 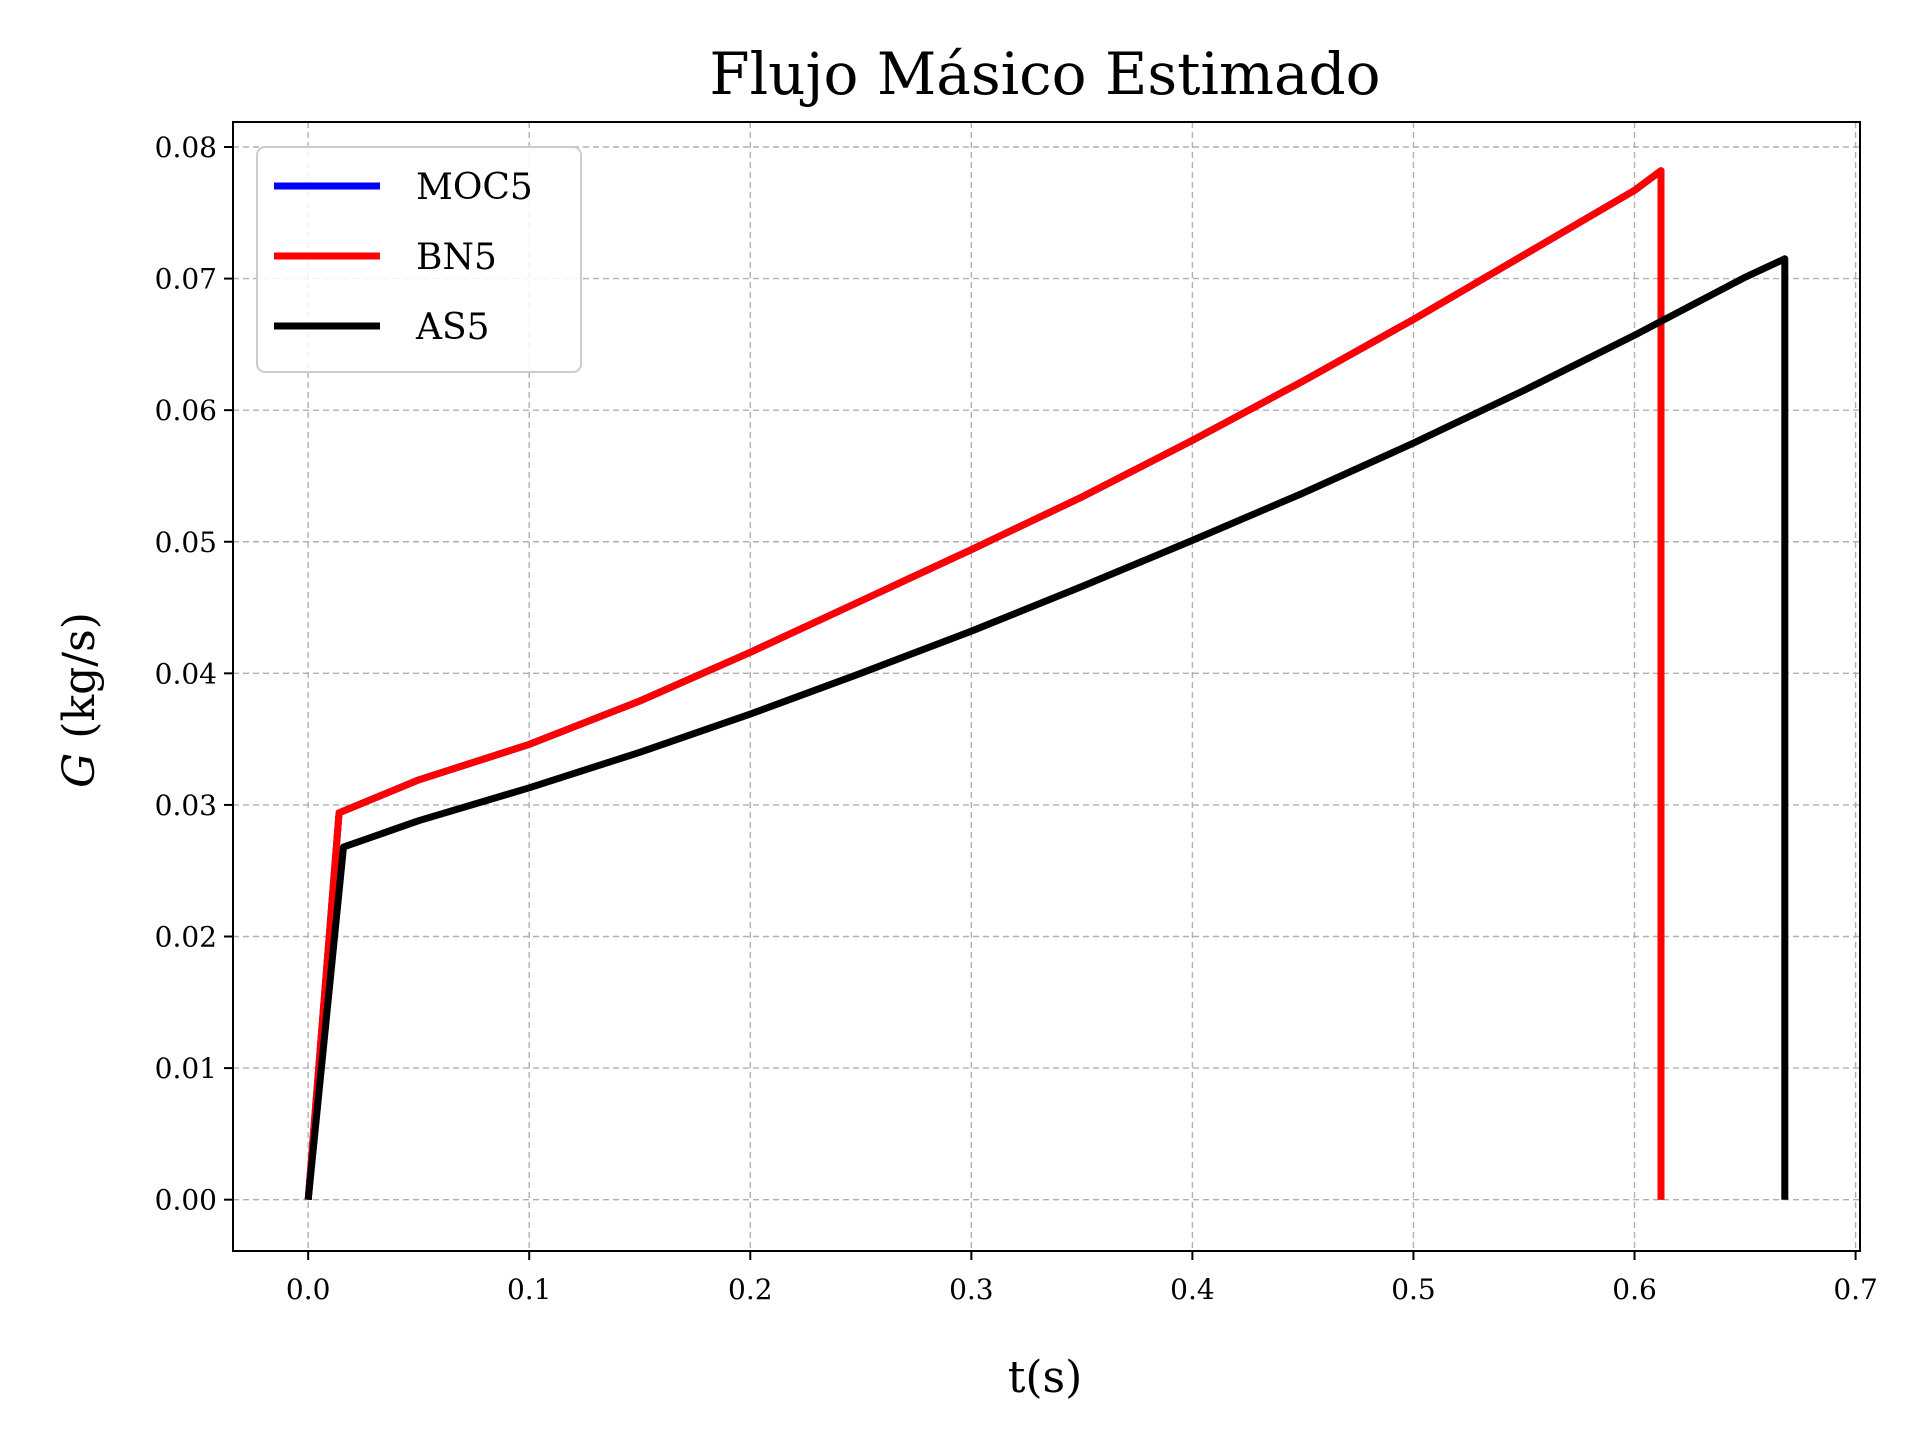 I want to click on x-axis-title: t(s), so click(x=1045, y=1377).